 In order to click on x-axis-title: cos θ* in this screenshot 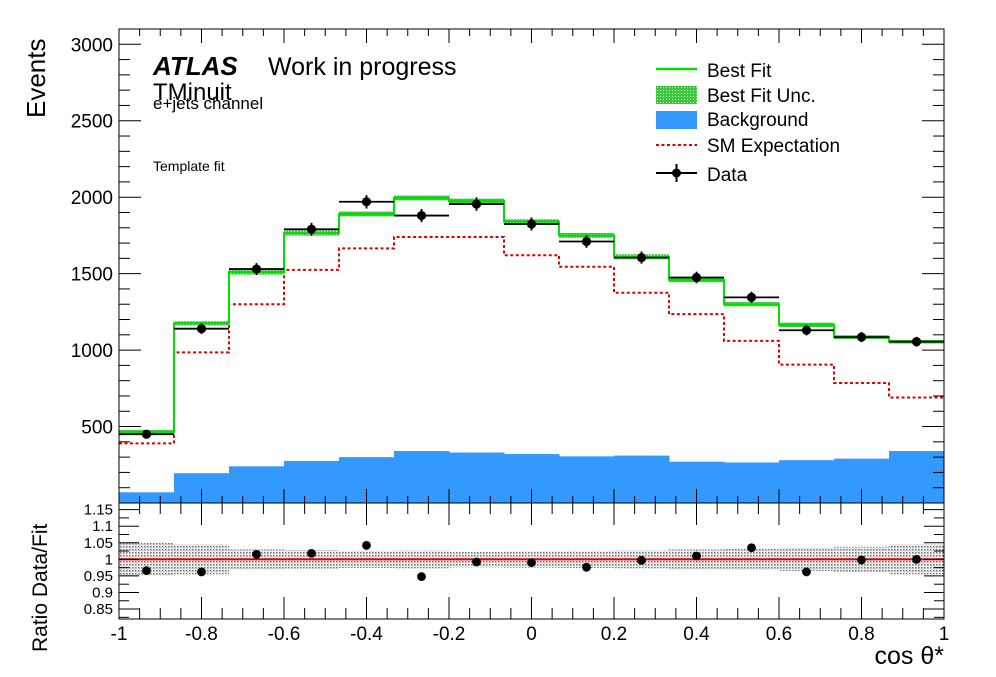, I will do `click(910, 656)`.